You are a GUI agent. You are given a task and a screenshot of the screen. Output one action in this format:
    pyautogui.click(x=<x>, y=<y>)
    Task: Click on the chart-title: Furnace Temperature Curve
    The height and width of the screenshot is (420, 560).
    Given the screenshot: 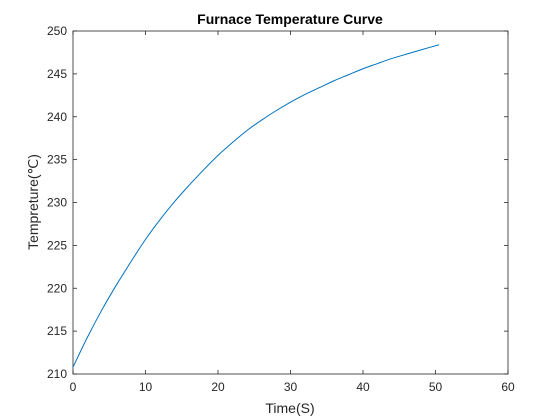 What is the action you would take?
    pyautogui.click(x=290, y=19)
    